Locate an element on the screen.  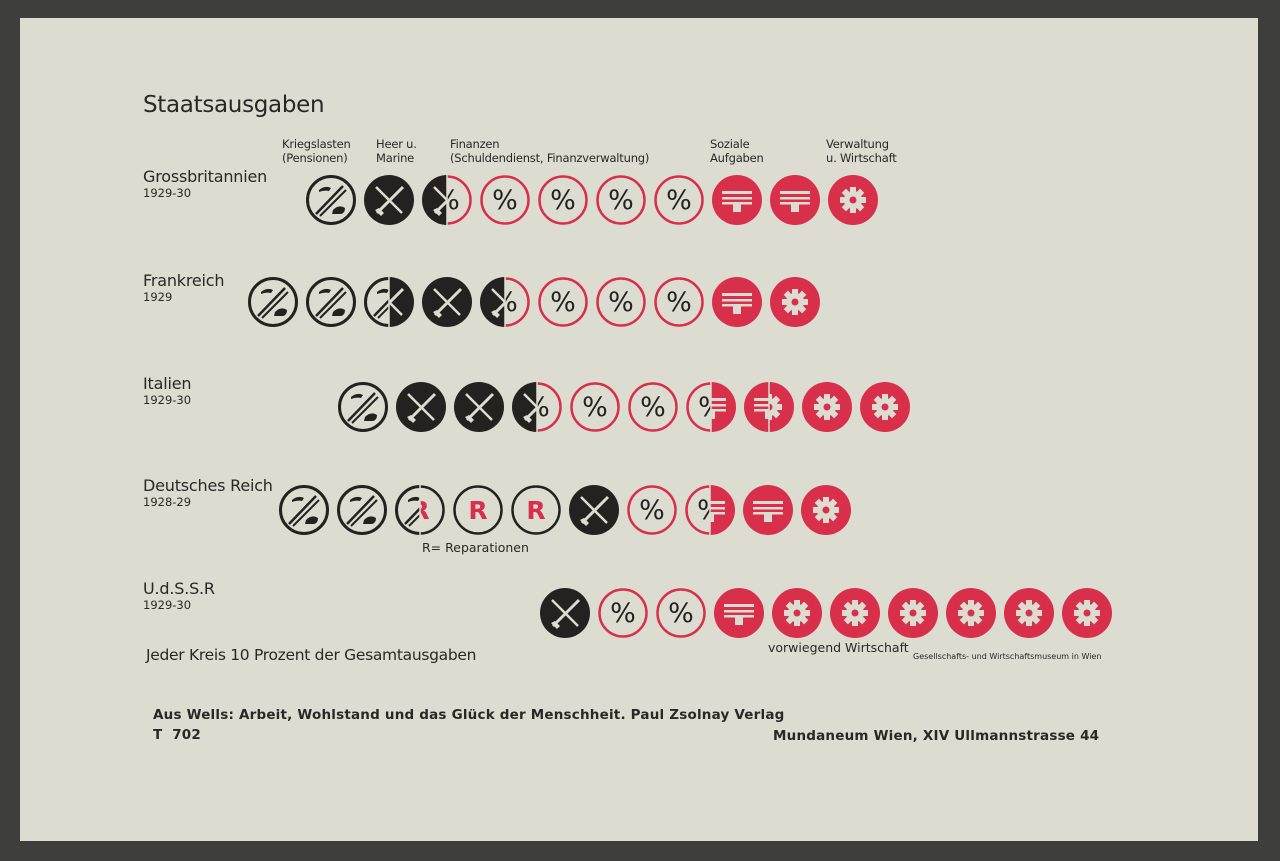
circle-half-finance-social: % is located at coordinates (711, 407).